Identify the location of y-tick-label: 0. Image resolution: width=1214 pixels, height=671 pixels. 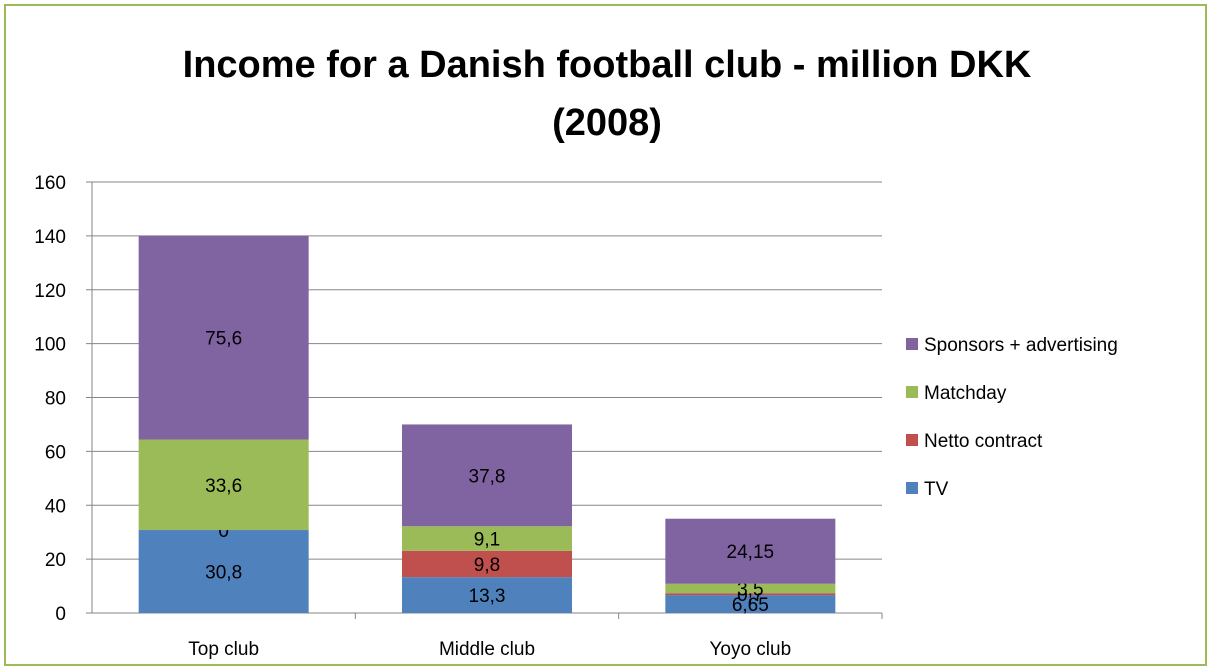
(60, 614).